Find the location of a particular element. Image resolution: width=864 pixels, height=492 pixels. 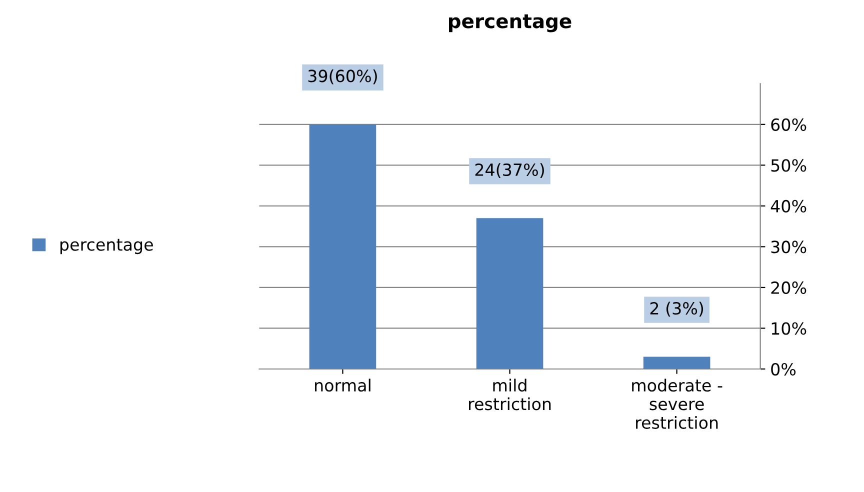

y-tick-label: 0% is located at coordinates (783, 369).